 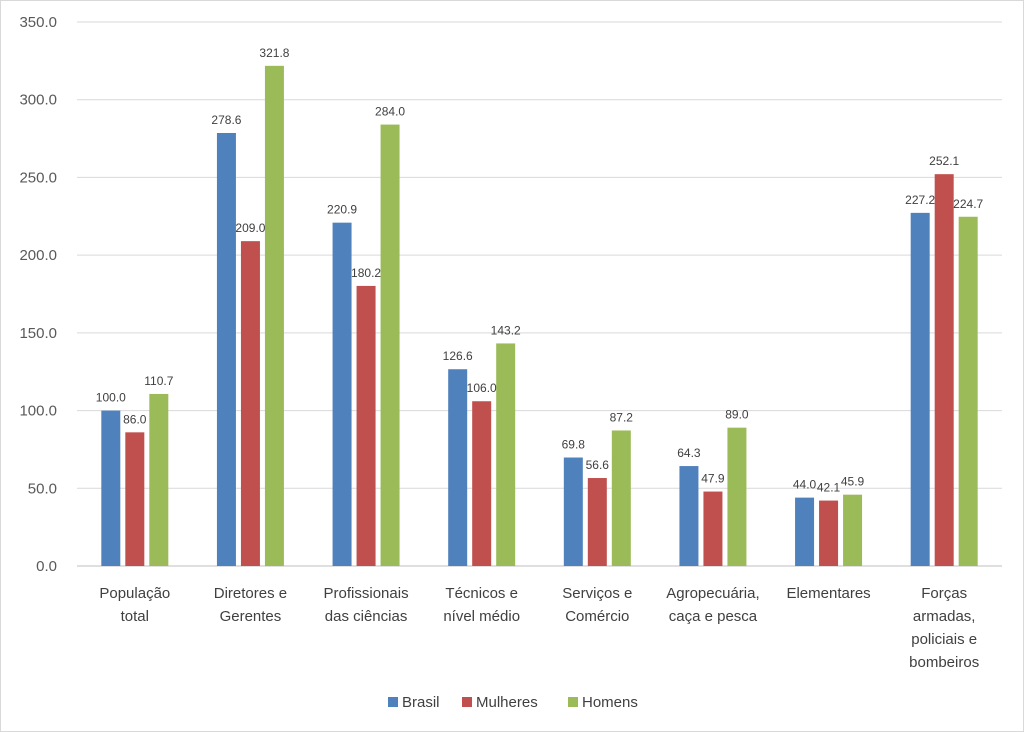 What do you see at coordinates (251, 616) in the screenshot?
I see `category-label-line: Gerentes` at bounding box center [251, 616].